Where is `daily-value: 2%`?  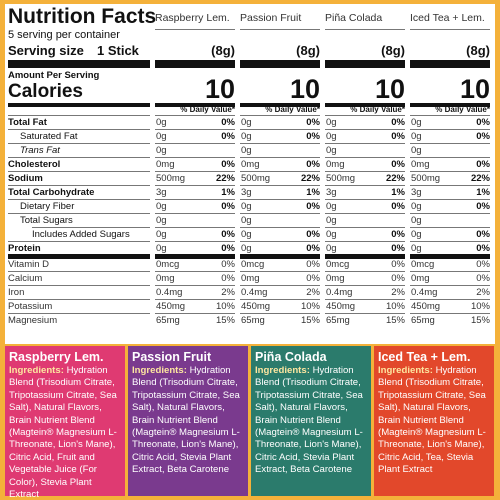 daily-value: 2% is located at coordinates (483, 292).